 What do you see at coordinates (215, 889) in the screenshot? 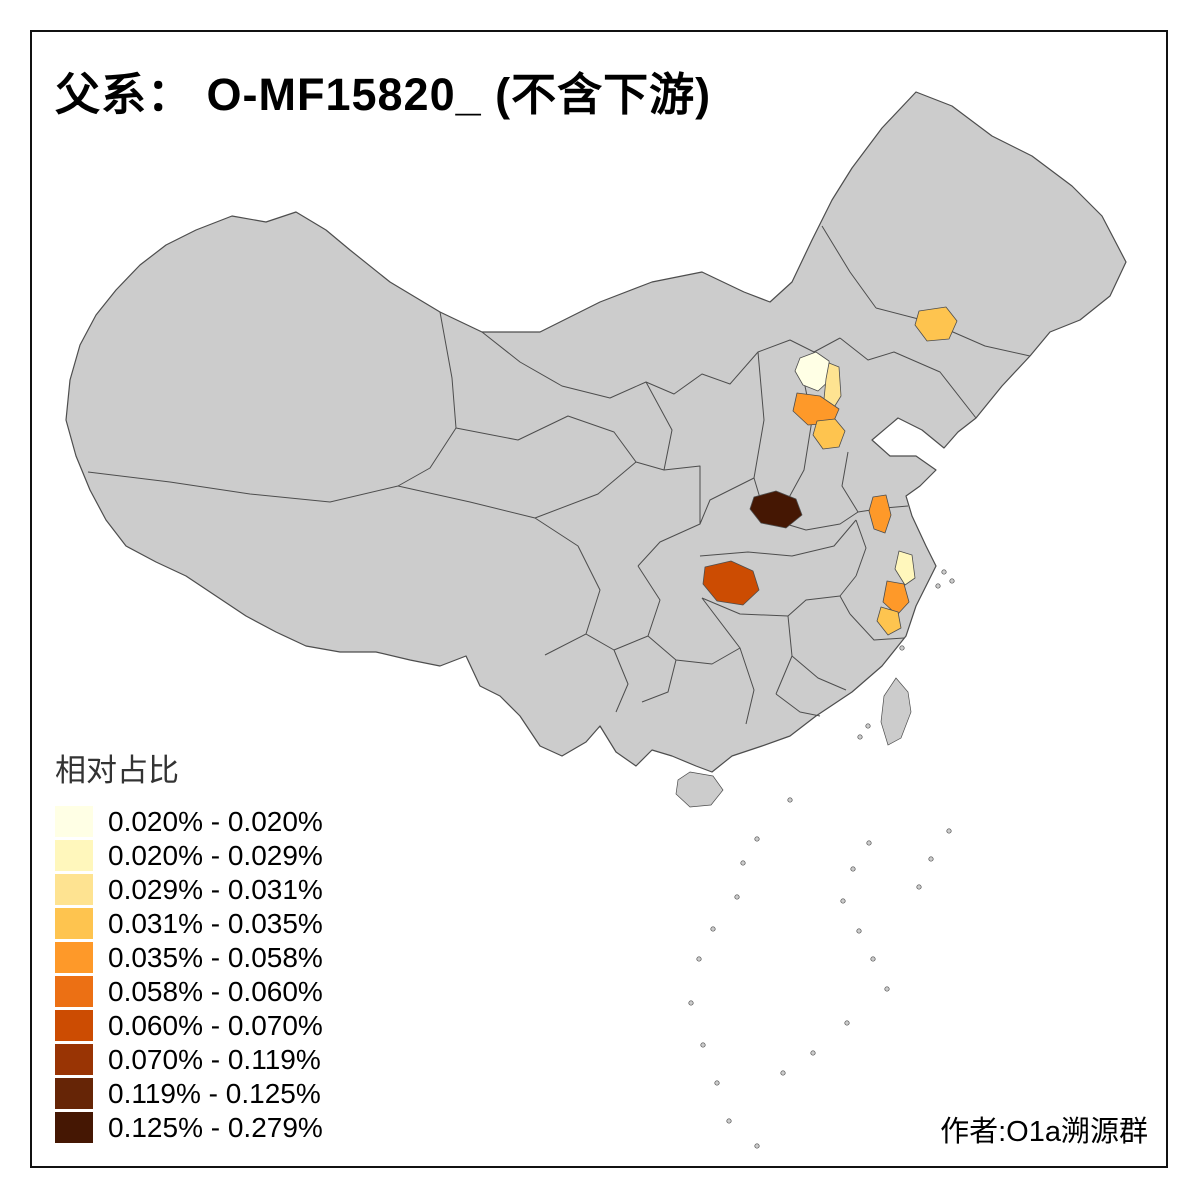
I see `legend-label: 0.029% - 0.031%` at bounding box center [215, 889].